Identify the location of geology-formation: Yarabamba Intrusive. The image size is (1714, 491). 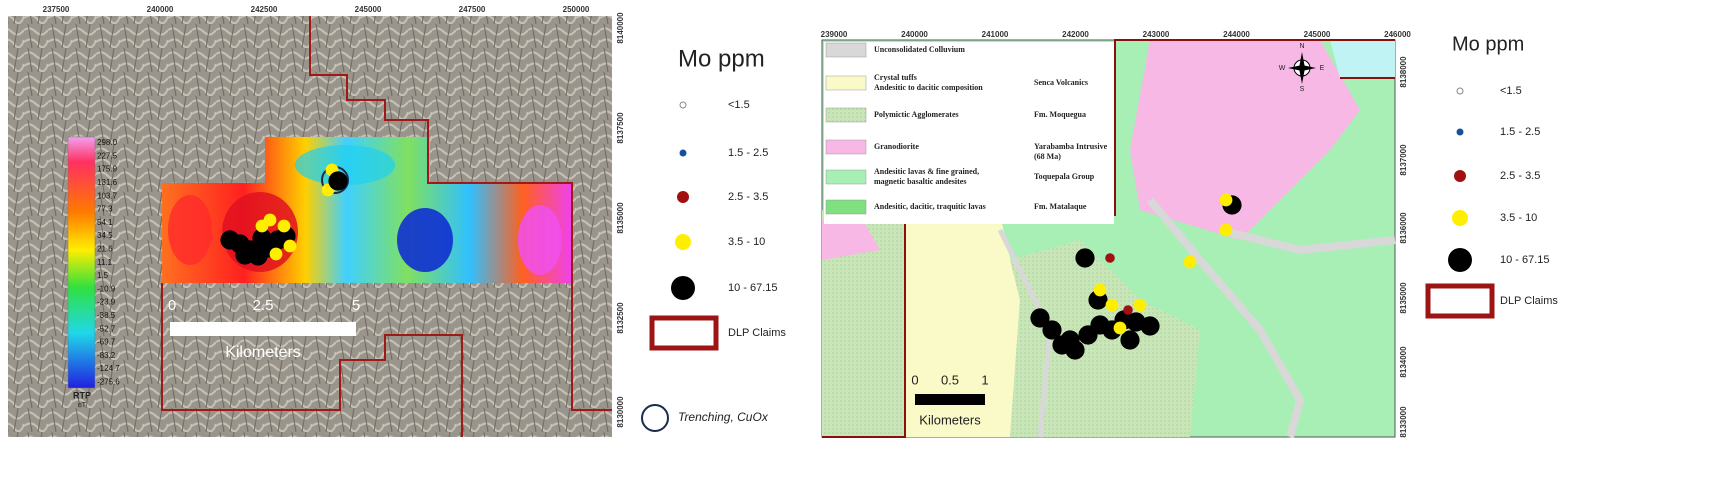
(1071, 146).